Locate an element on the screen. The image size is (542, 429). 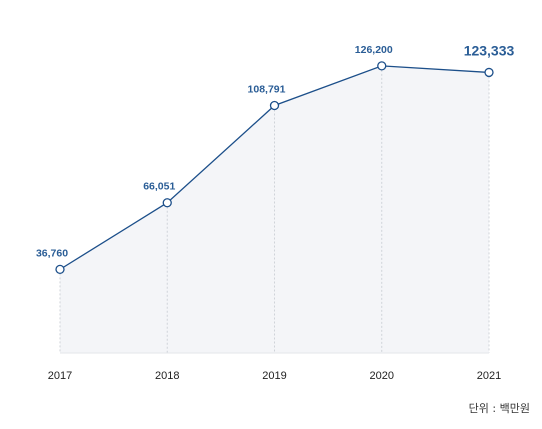
x-tick-label-2017: 2017 is located at coordinates (60, 376).